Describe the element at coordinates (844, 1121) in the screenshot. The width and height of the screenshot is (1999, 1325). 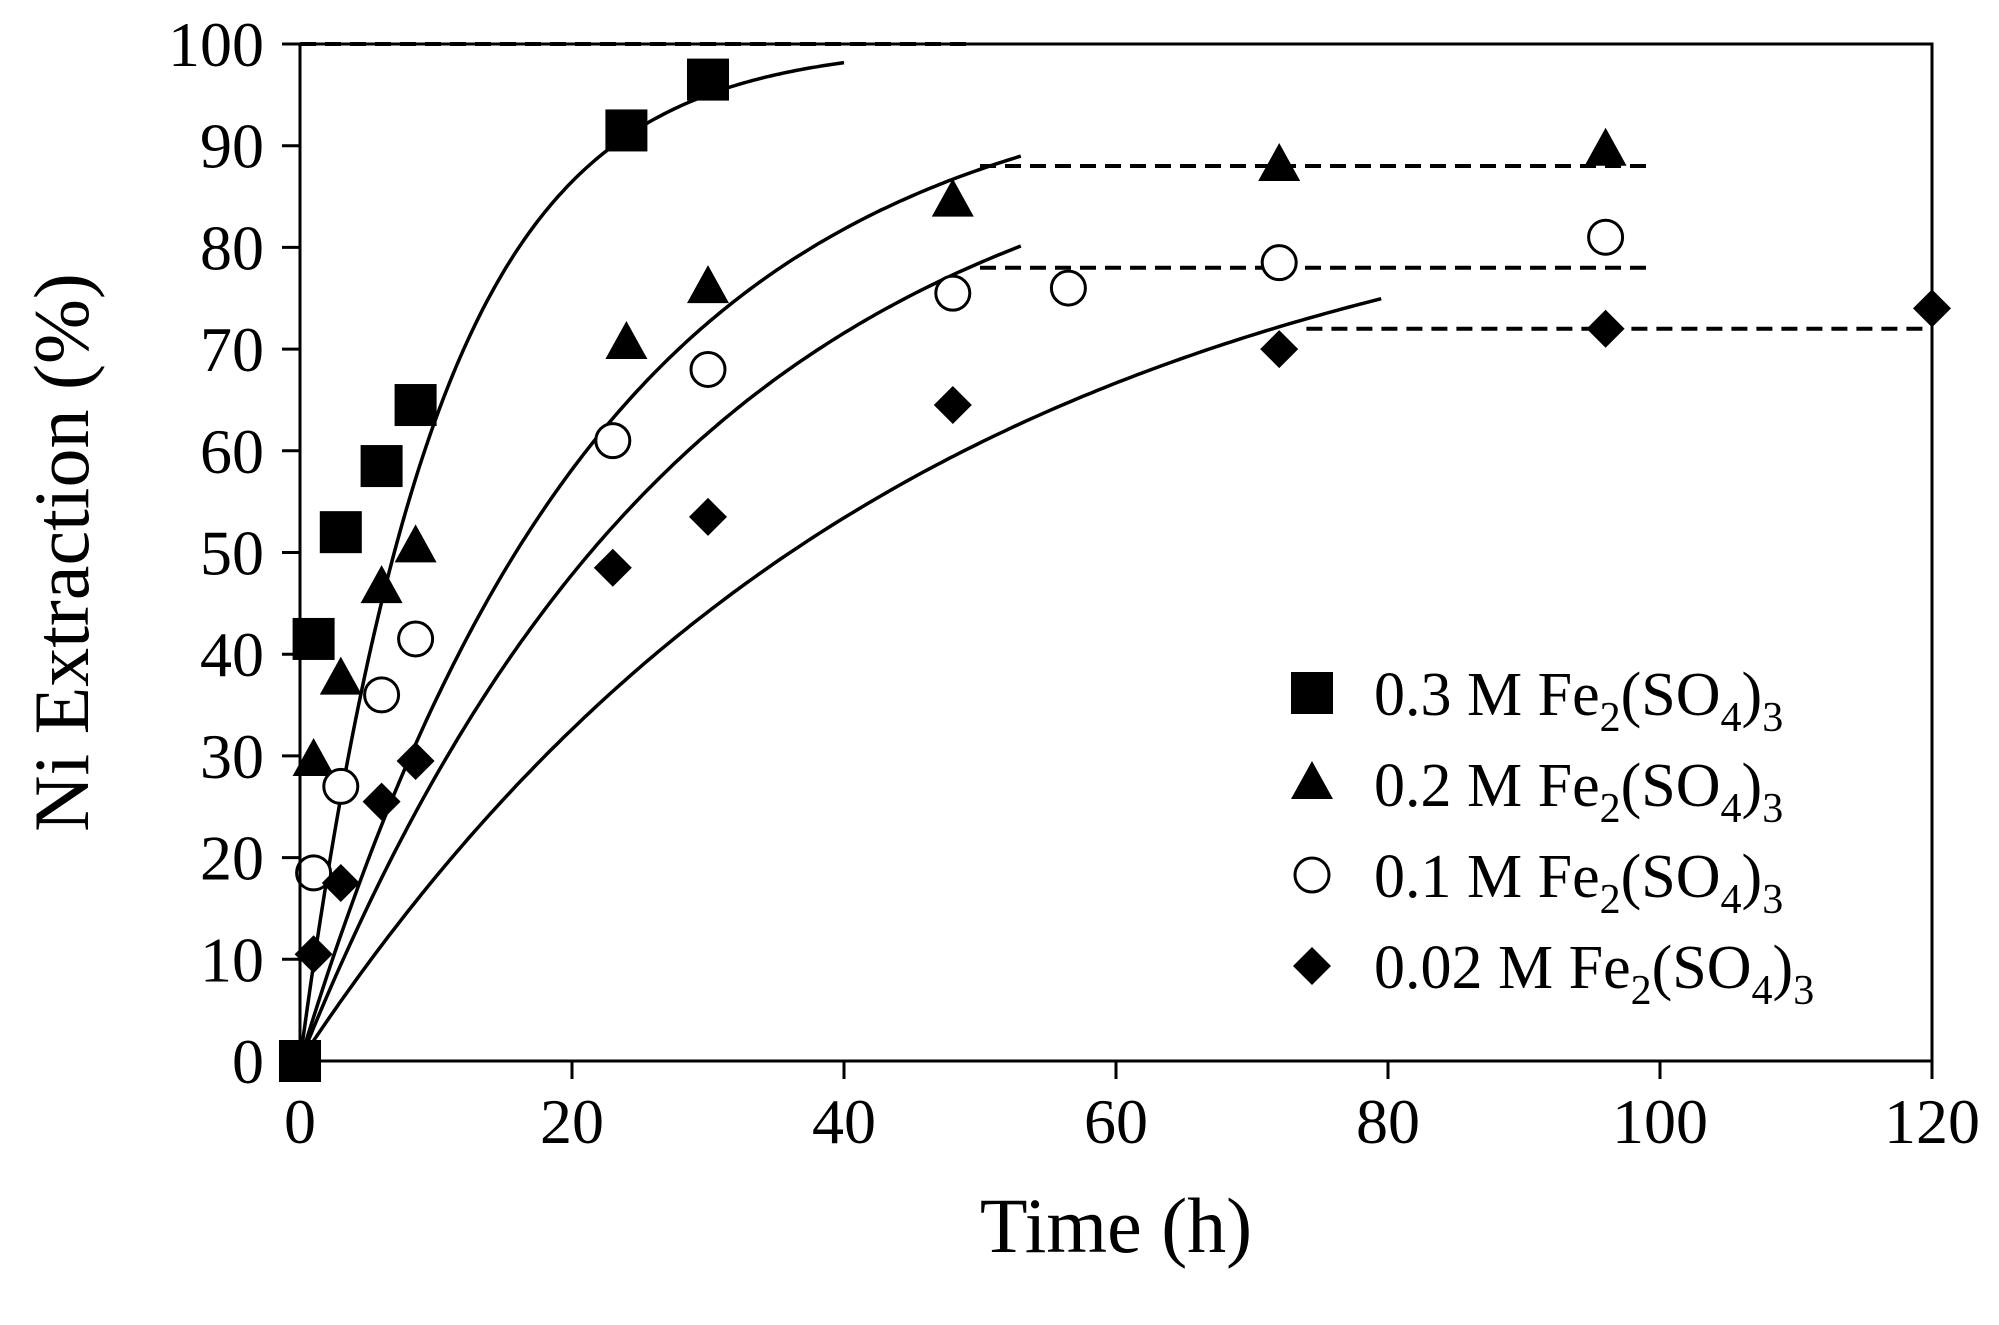
I see `x-tick-label: 40` at that location.